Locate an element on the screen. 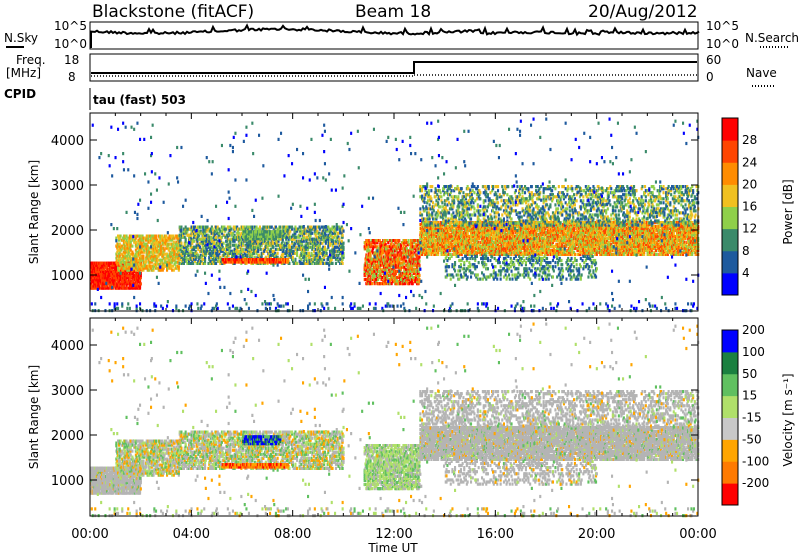 The height and width of the screenshot is (554, 800). nave-label: Nave is located at coordinates (761, 73).